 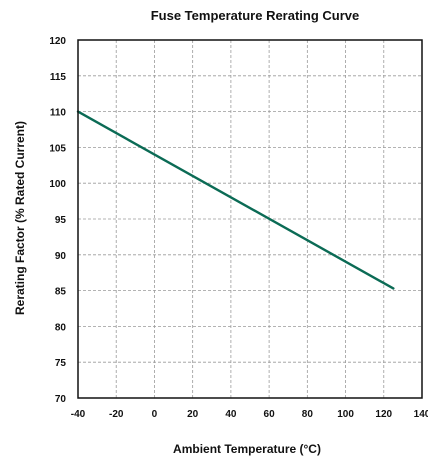 What do you see at coordinates (61, 292) in the screenshot?
I see `y-tick-label: 85` at bounding box center [61, 292].